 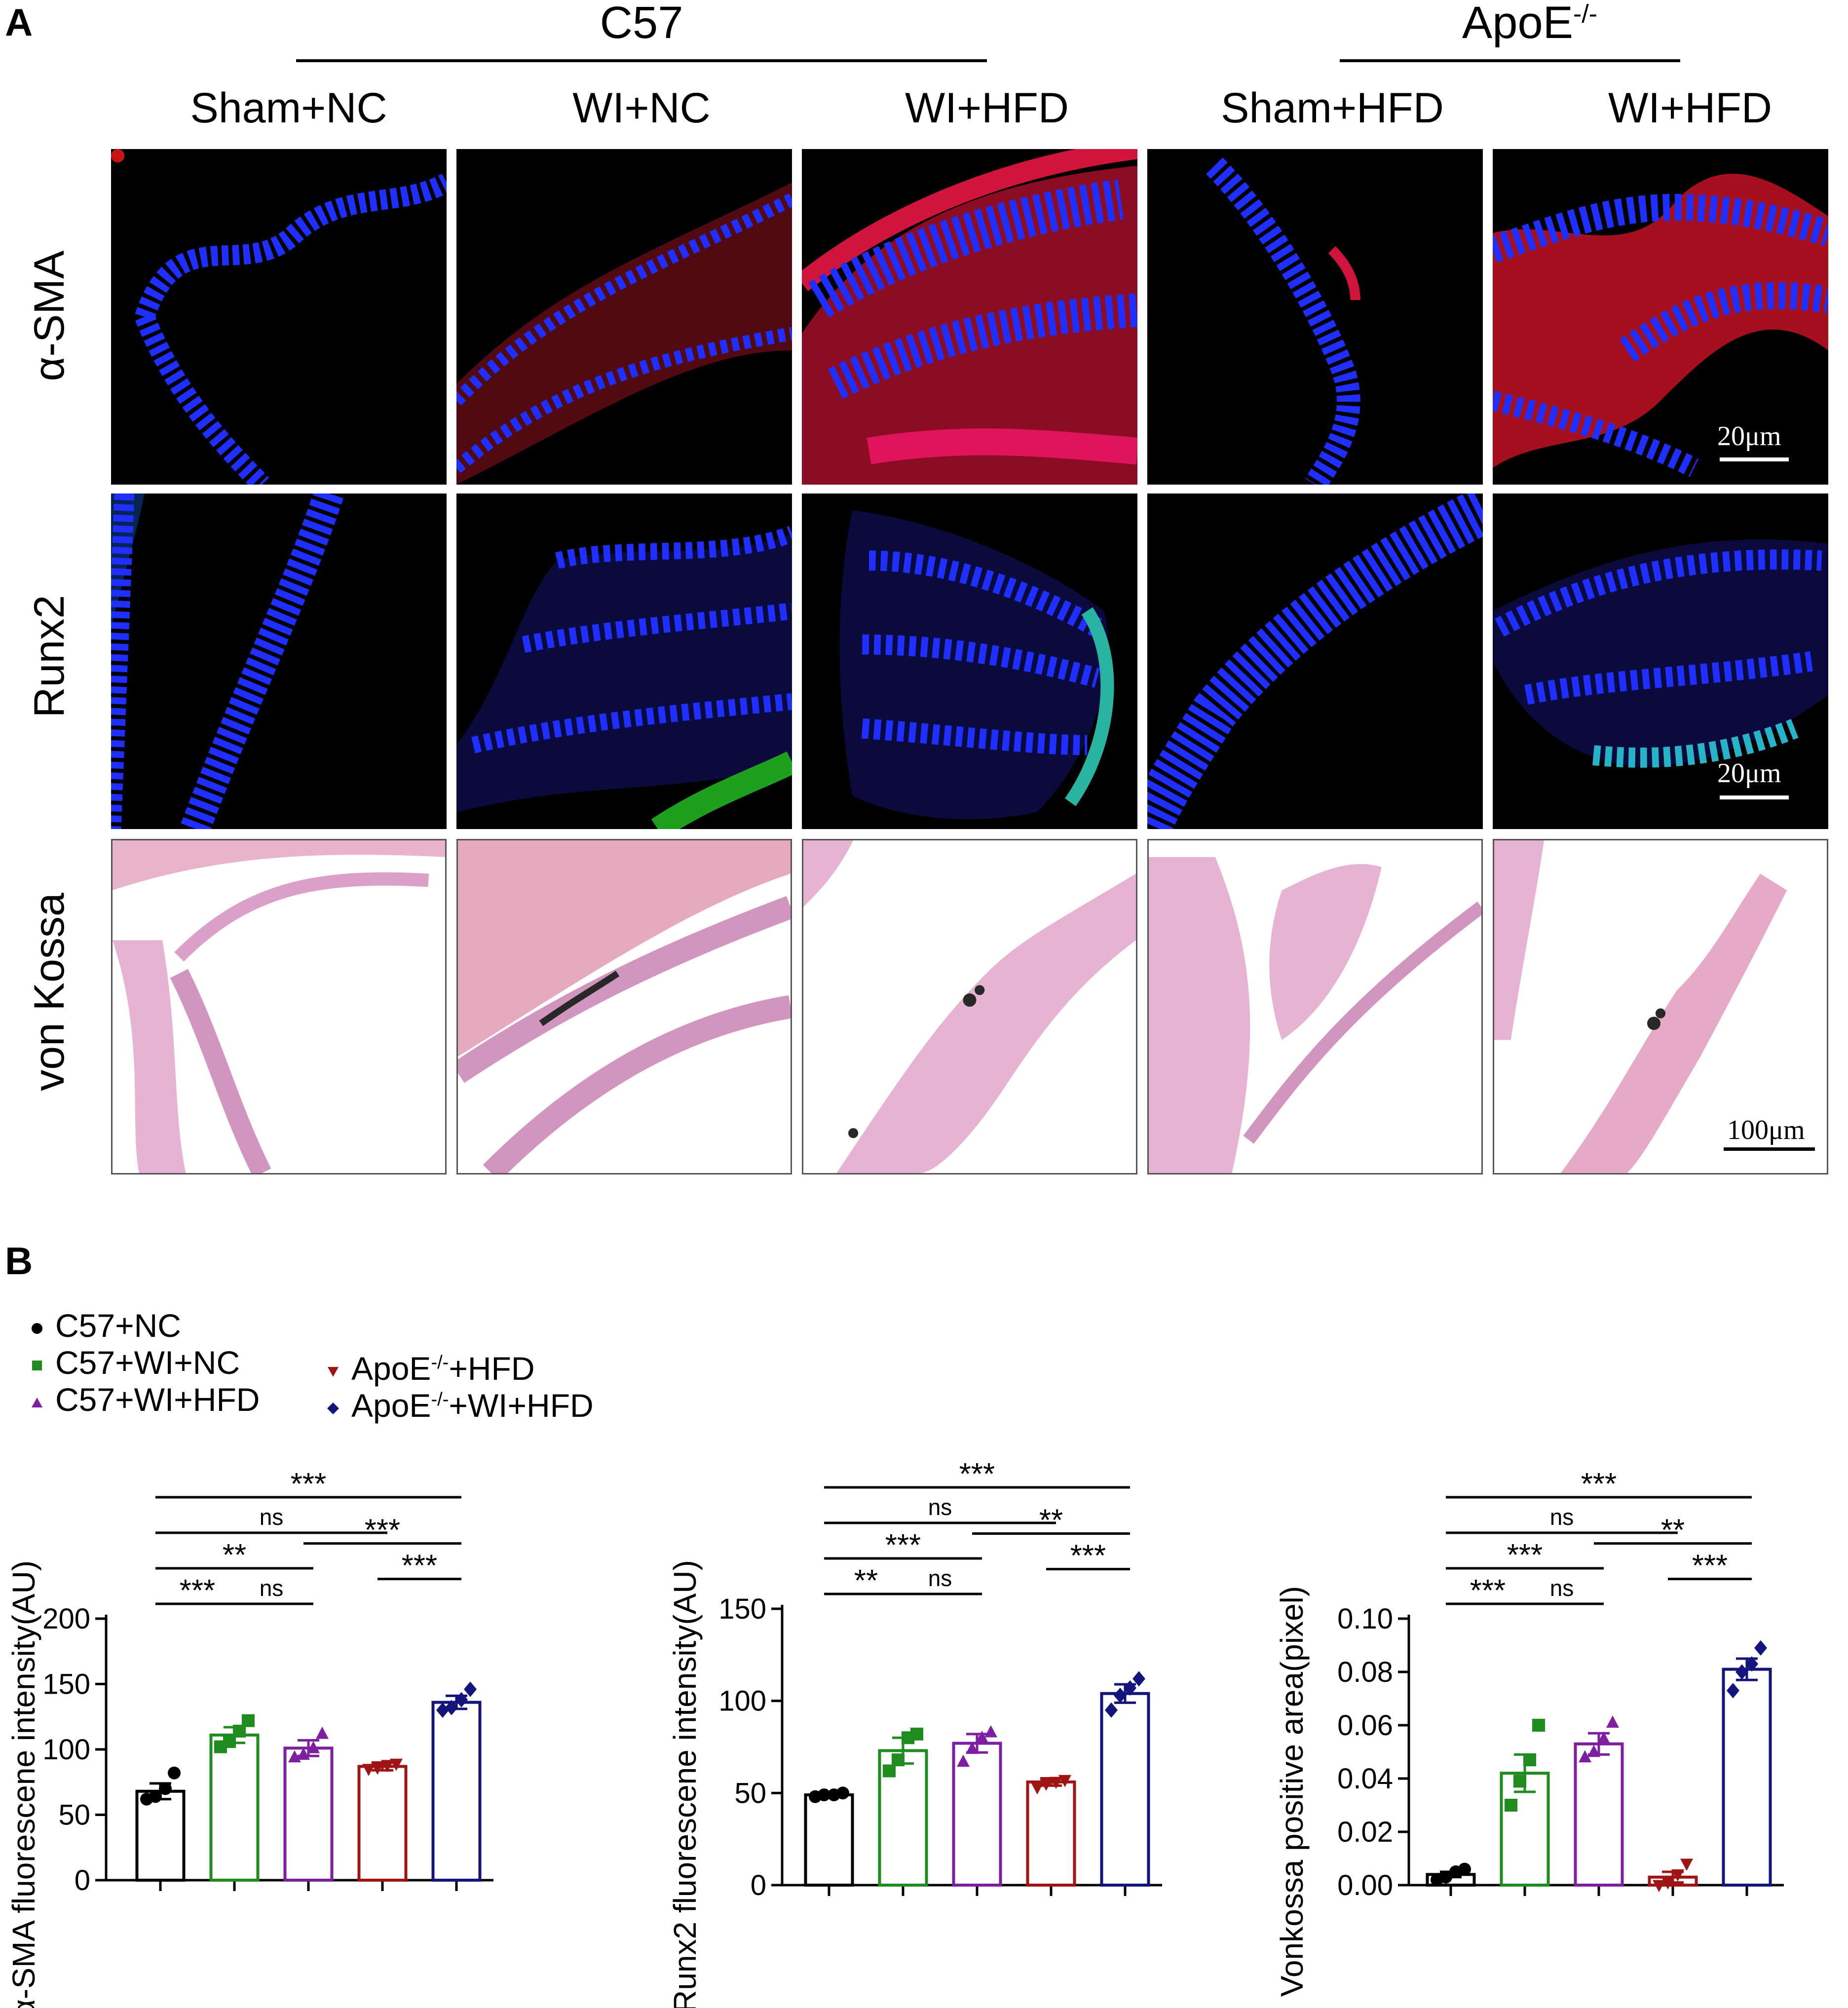 I want to click on legend-marker-triangle-up-icon, so click(x=37, y=1402).